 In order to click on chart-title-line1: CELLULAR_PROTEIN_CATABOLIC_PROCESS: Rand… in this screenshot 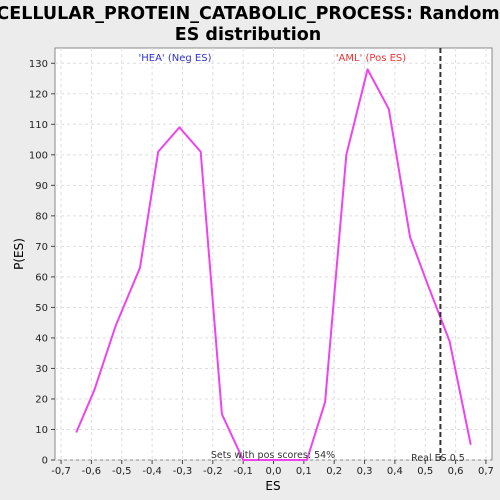, I will do `click(250, 14)`.